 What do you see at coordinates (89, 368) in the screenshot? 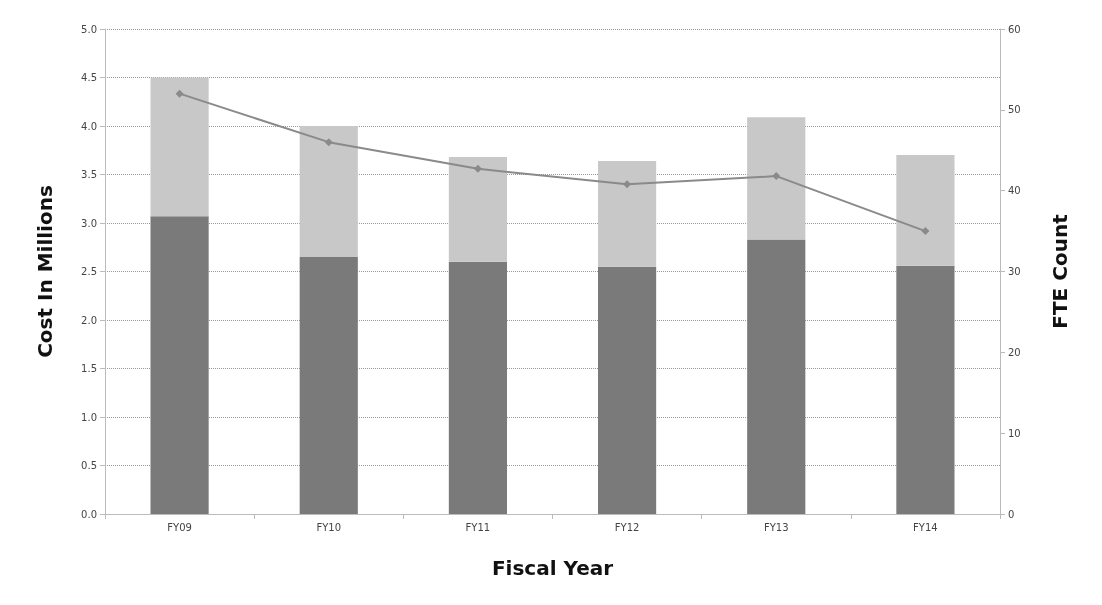
I see `y-tick-label: 1.5` at bounding box center [89, 368].